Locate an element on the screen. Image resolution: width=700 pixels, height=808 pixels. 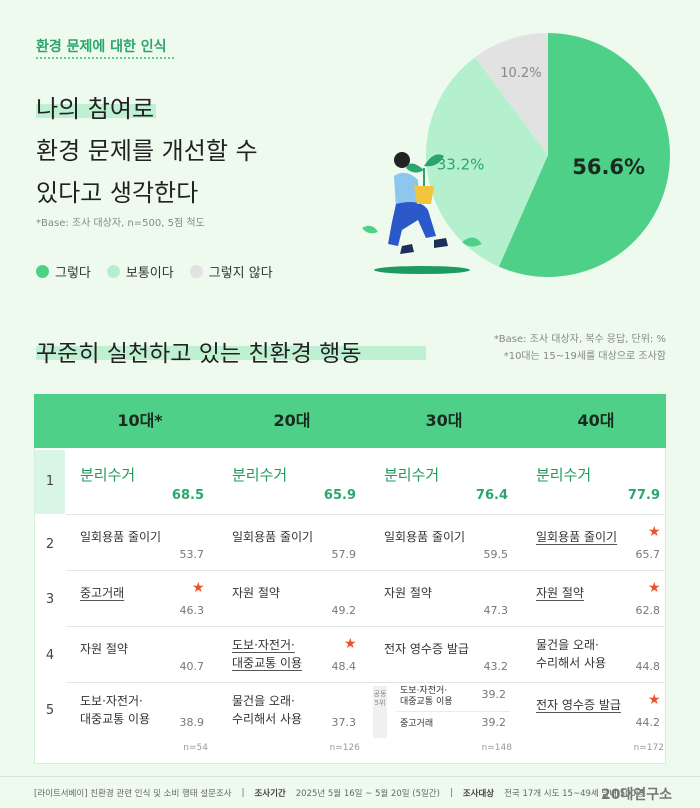
pie-slices is located at coordinates (548, 155).